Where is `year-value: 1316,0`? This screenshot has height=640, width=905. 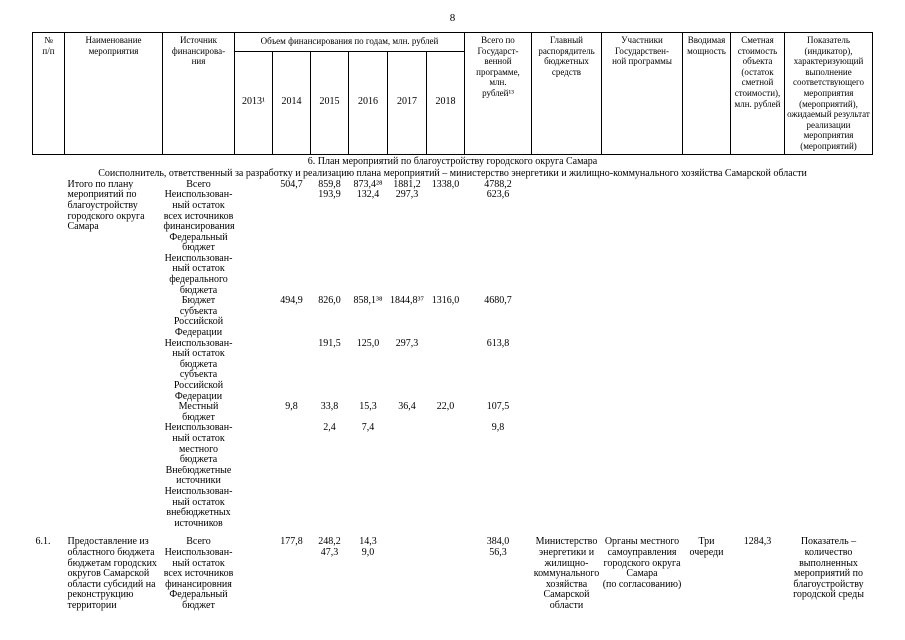
year-value: 1316,0 is located at coordinates (445, 301).